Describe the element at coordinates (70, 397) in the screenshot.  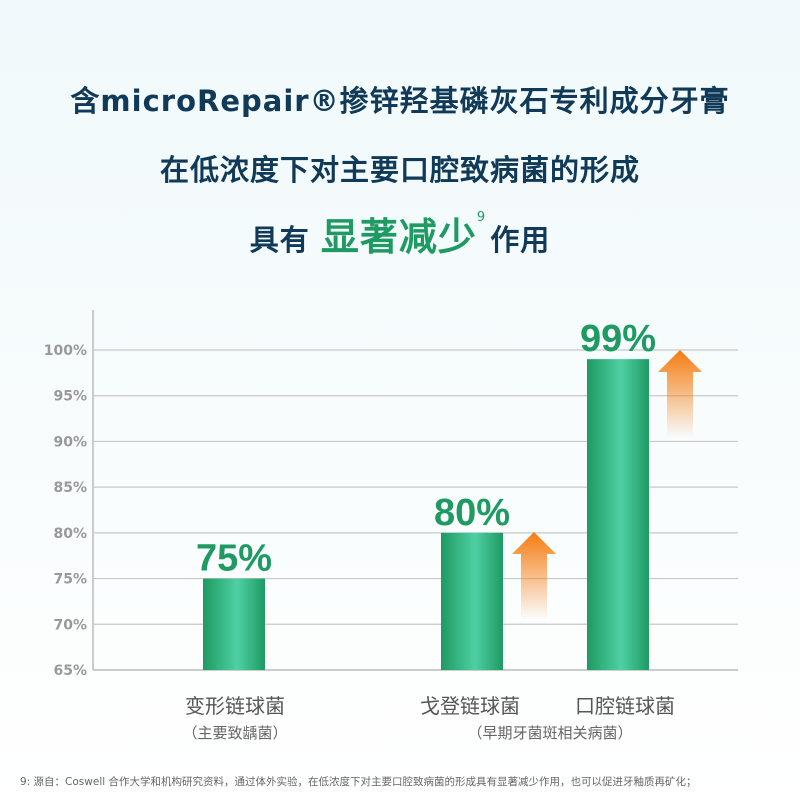
I see `y-tick-label: 95%` at that location.